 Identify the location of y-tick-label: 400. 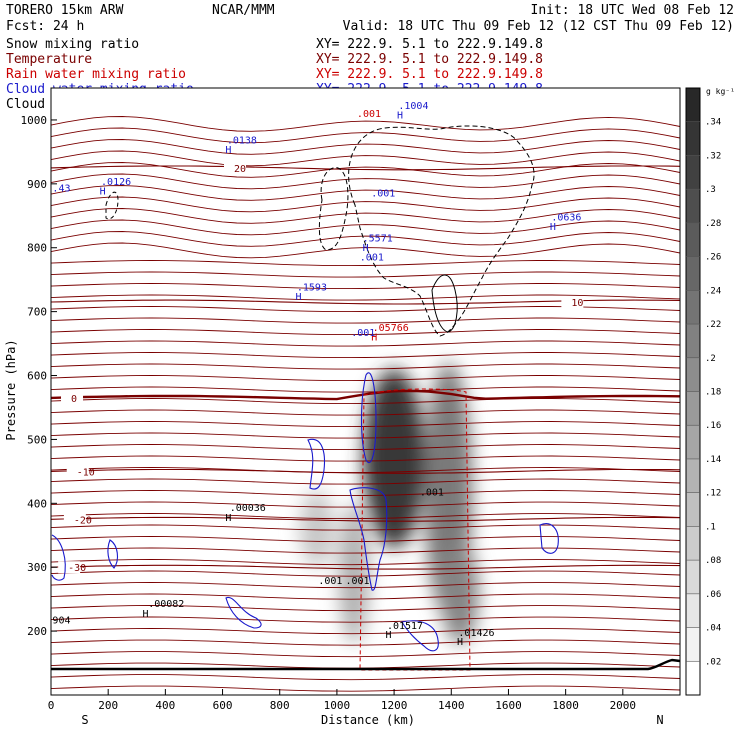
(37, 503).